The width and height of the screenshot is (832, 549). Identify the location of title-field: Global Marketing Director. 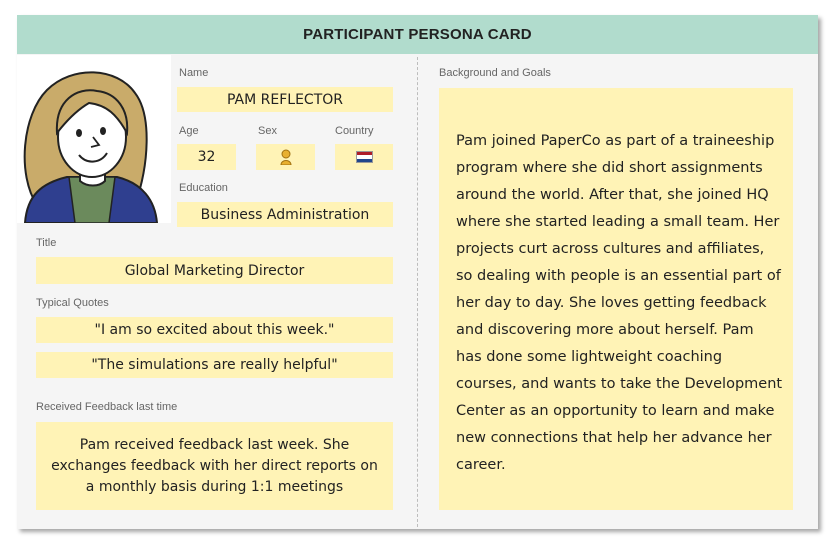
(214, 270).